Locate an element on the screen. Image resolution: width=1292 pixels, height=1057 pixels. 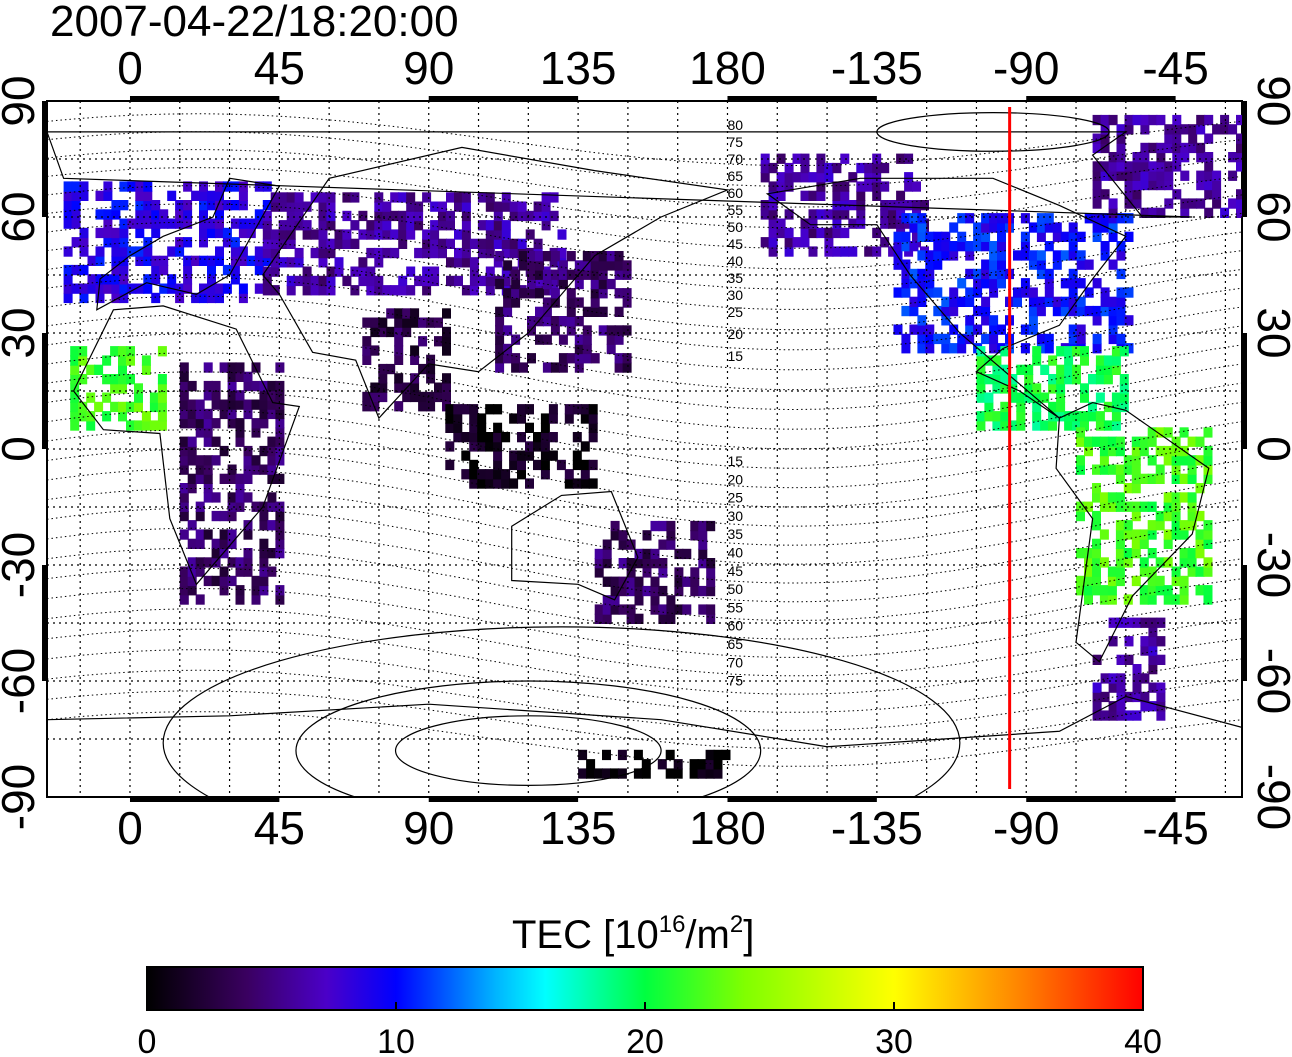
coastline is located at coordinates (186, 445).